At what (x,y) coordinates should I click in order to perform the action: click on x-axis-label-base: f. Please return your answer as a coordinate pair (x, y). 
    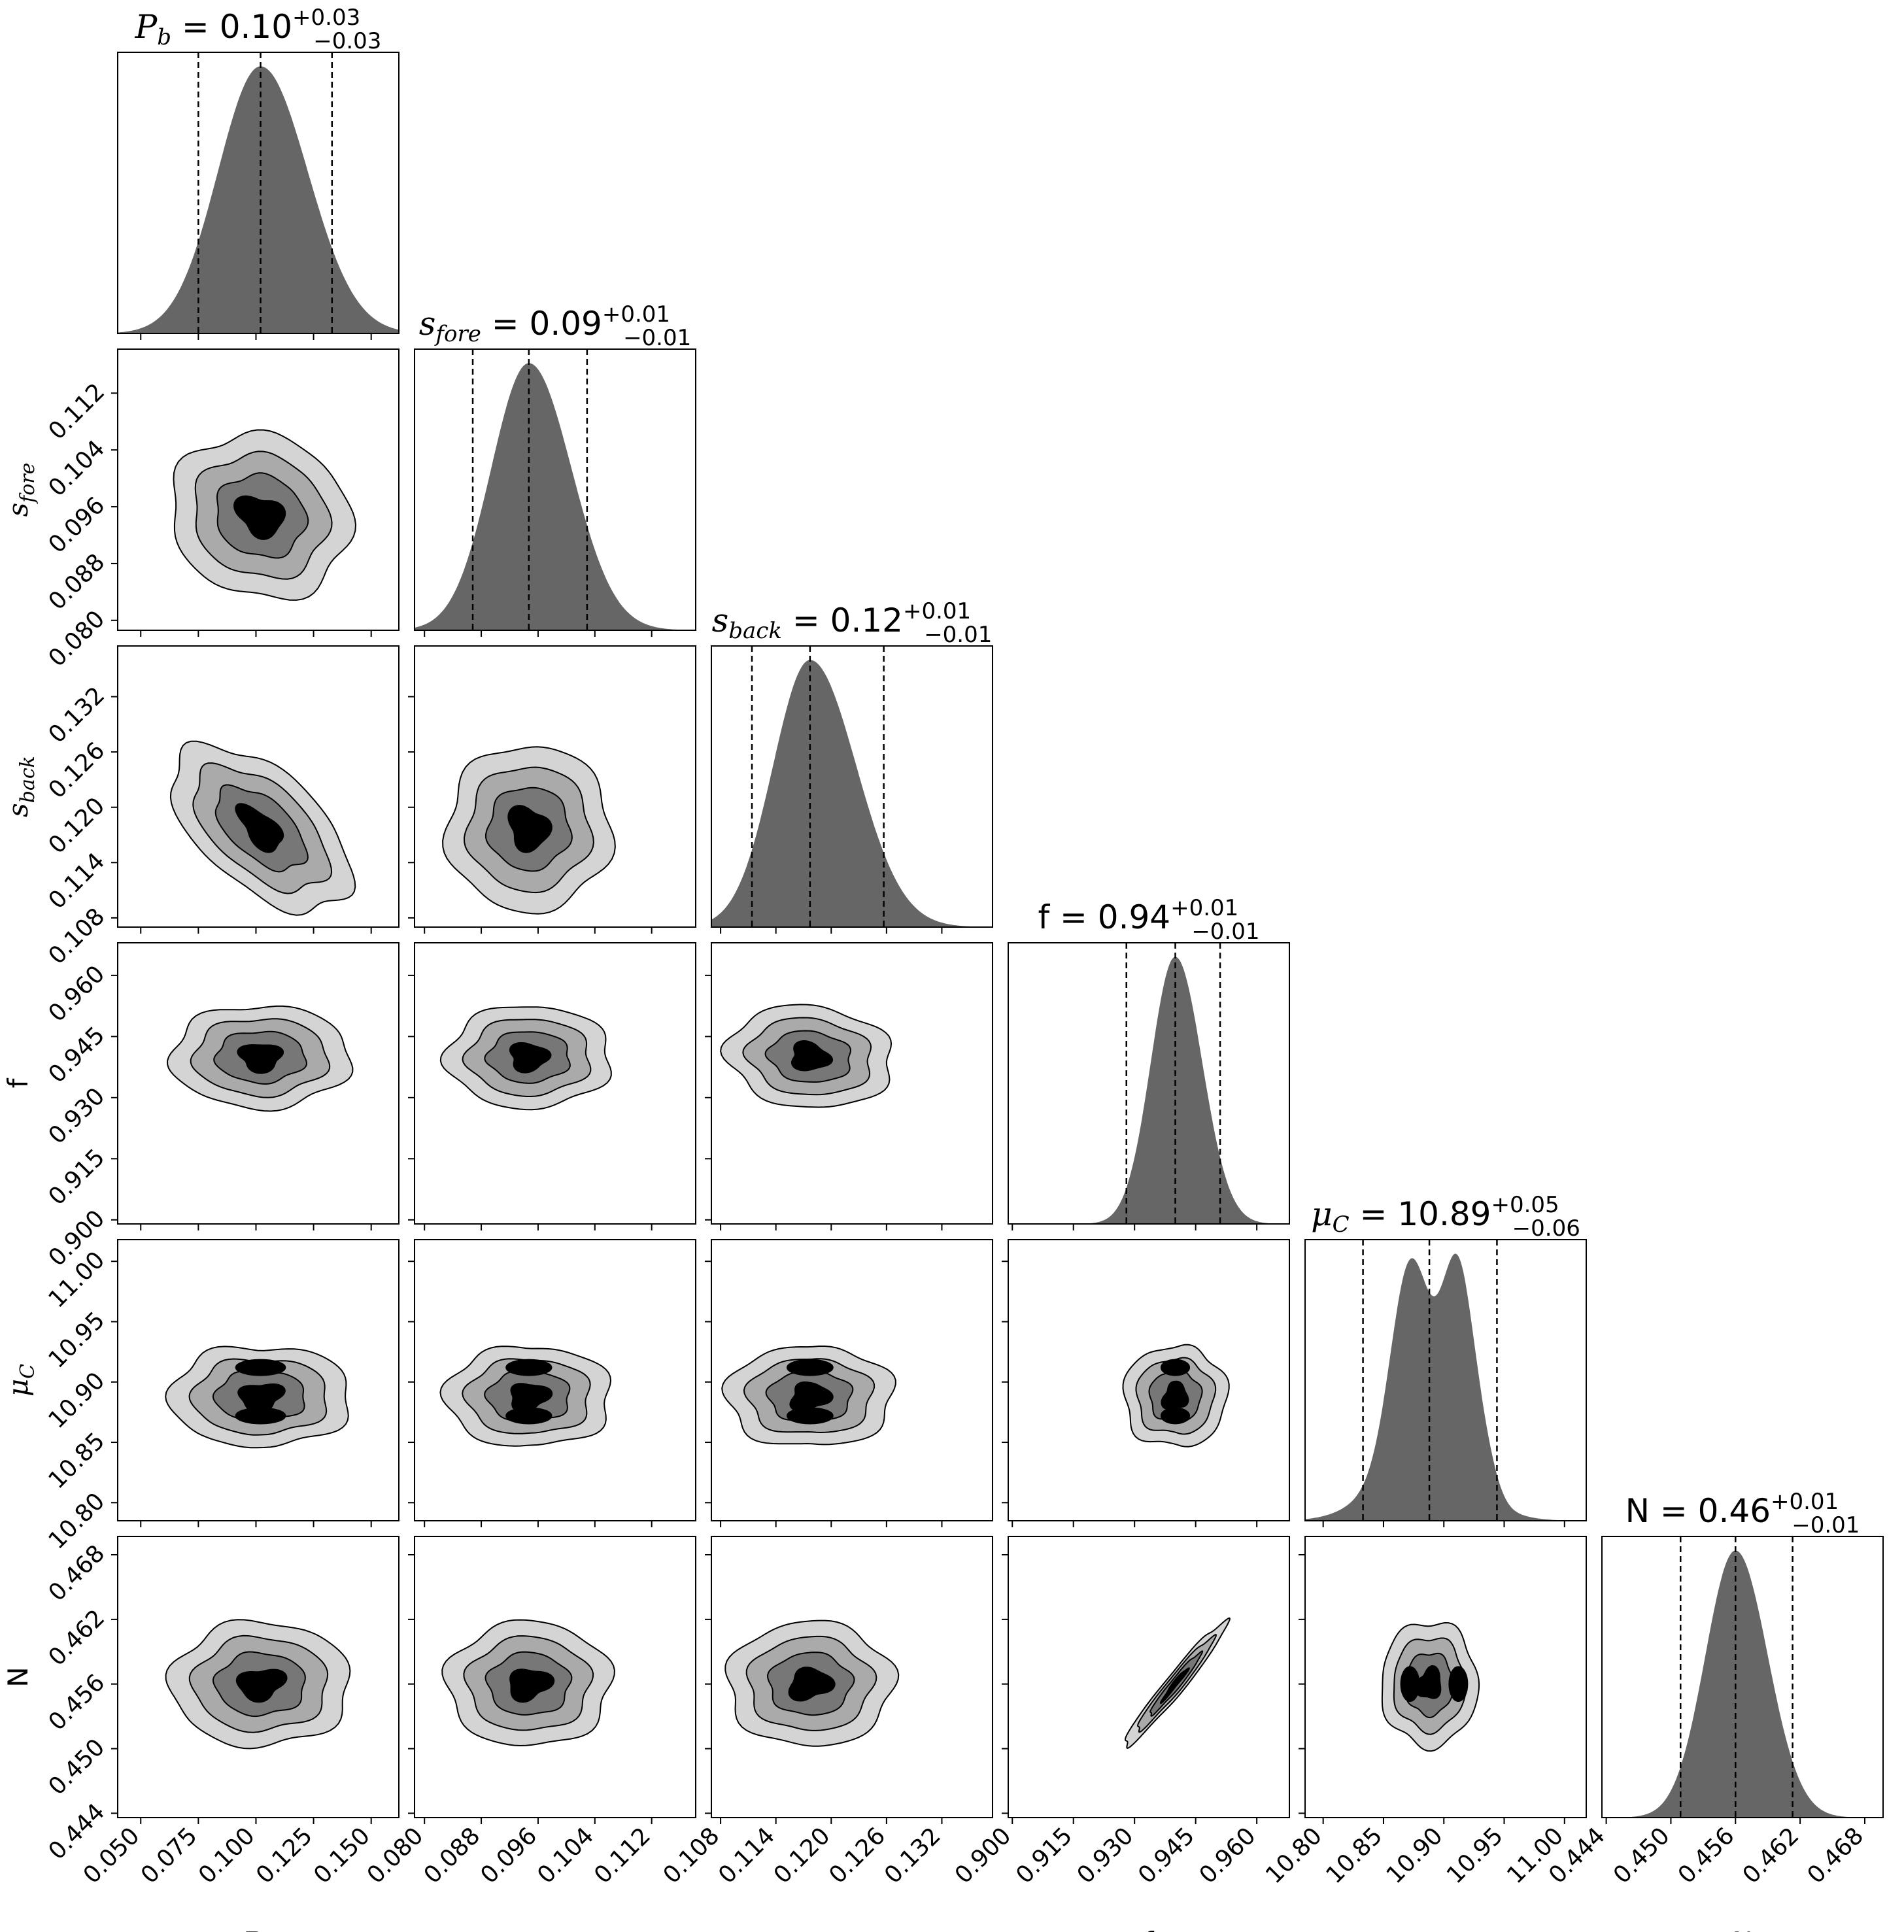
    Looking at the image, I should click on (1149, 1929).